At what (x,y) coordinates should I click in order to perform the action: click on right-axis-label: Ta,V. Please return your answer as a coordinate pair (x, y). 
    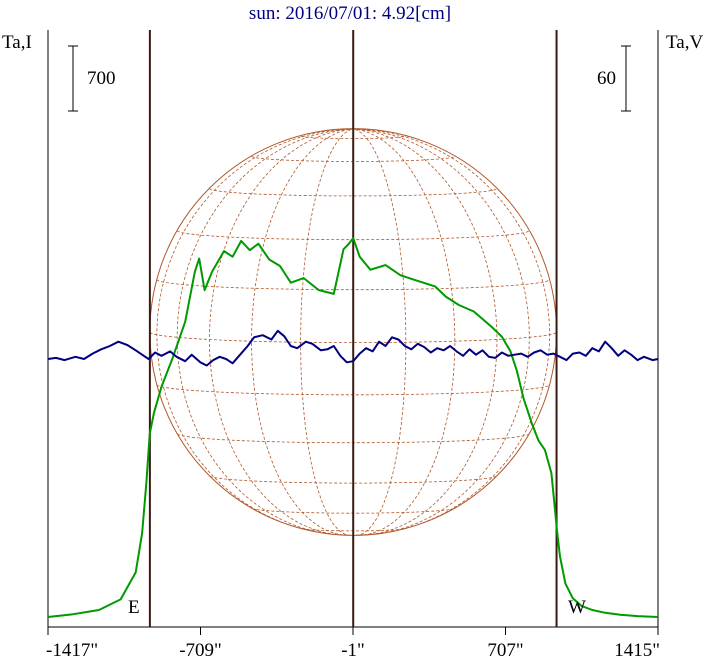
    Looking at the image, I should click on (684, 42).